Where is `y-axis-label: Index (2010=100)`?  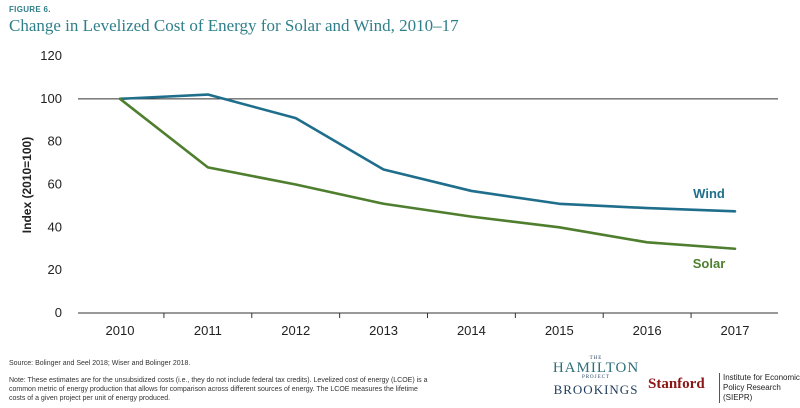 y-axis-label: Index (2010=100) is located at coordinates (27, 185).